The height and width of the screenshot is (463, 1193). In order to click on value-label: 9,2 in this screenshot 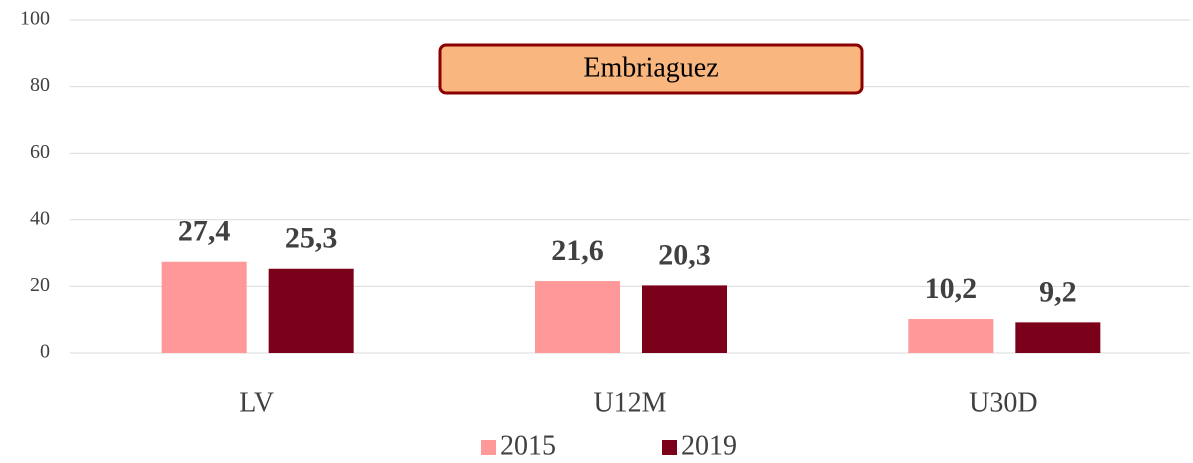, I will do `click(1058, 291)`.